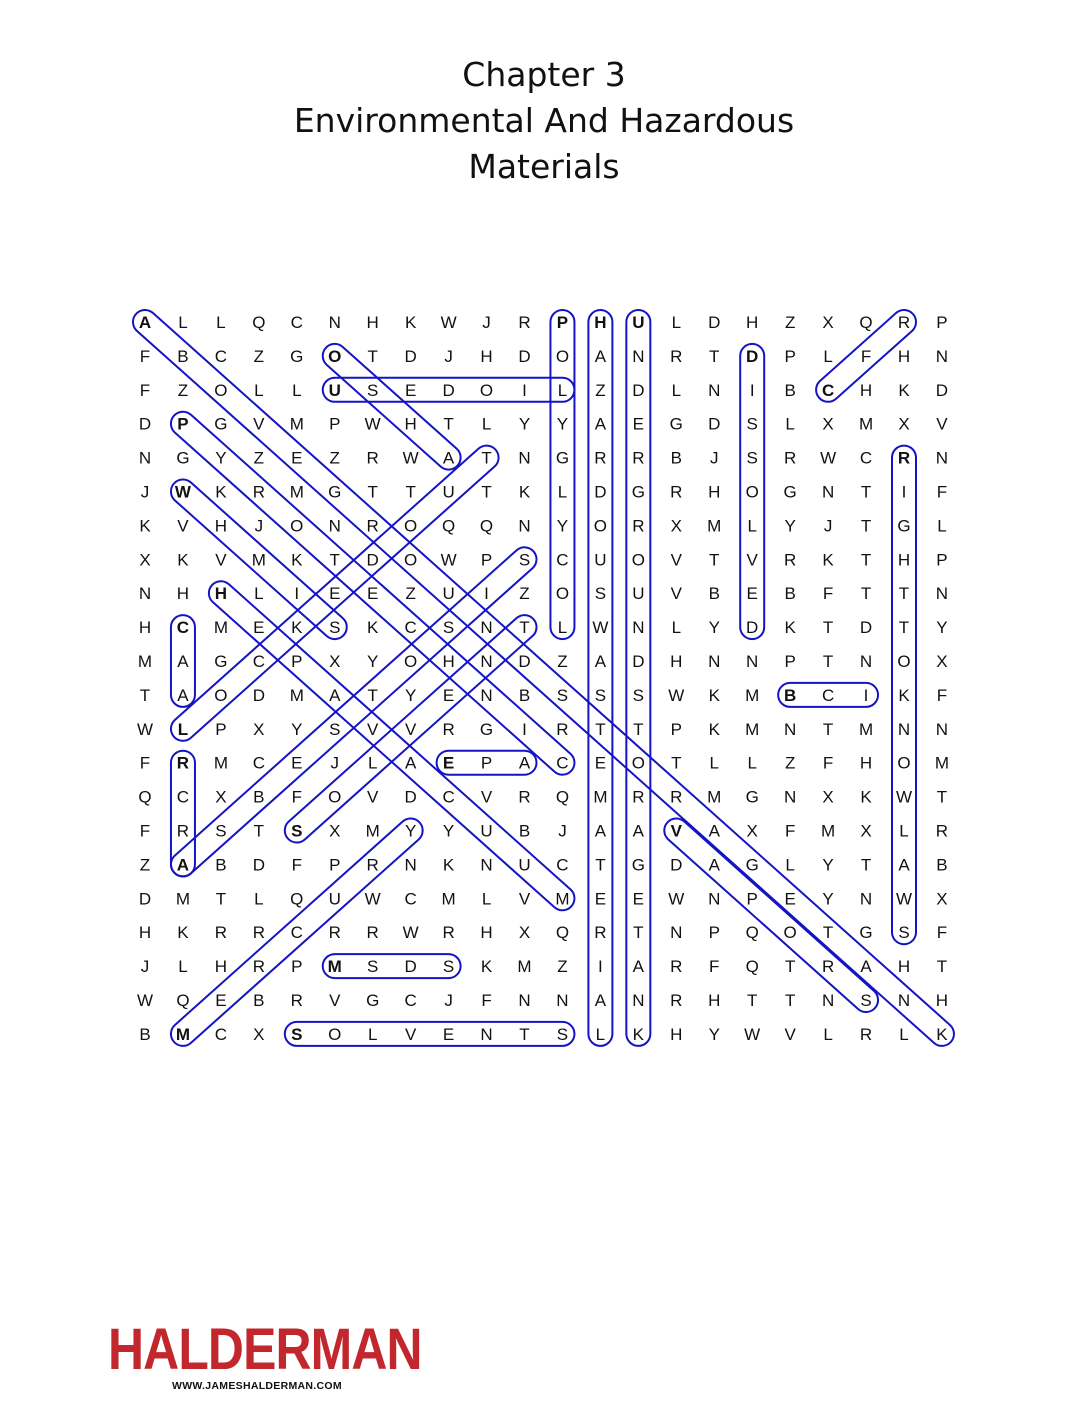  I want to click on grid-letter: Q, so click(562, 797).